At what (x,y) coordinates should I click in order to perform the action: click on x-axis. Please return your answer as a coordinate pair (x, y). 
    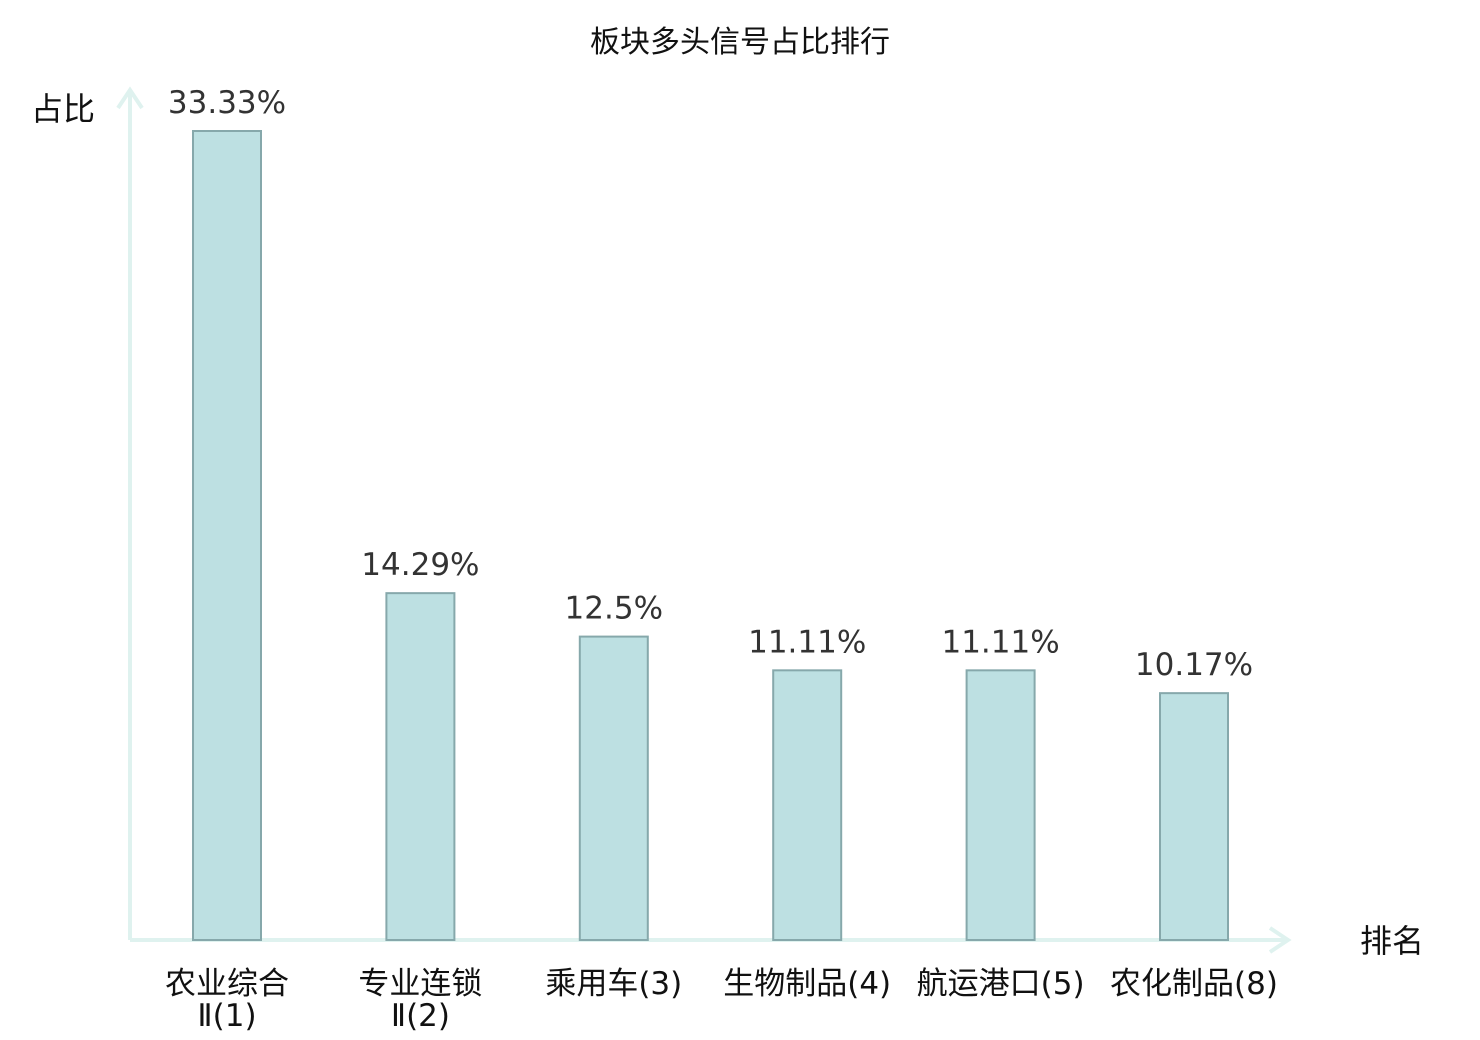
    Looking at the image, I should click on (711, 940).